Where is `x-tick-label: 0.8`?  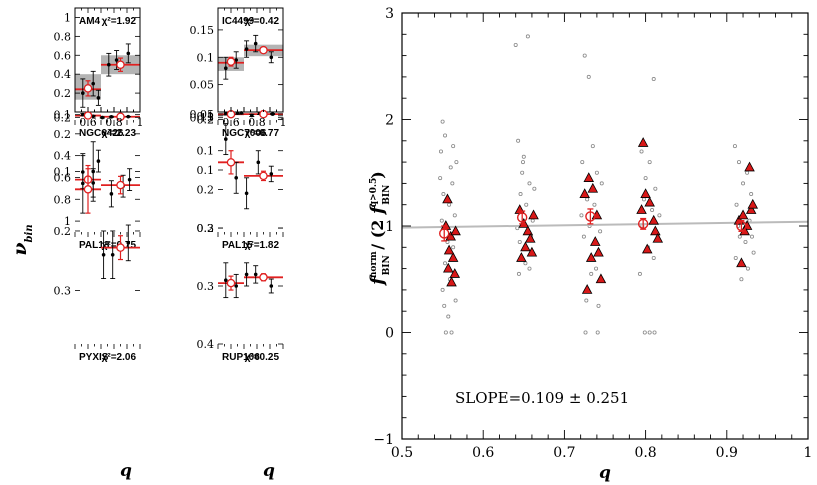
x-tick-label: 0.8 is located at coordinates (257, 122).